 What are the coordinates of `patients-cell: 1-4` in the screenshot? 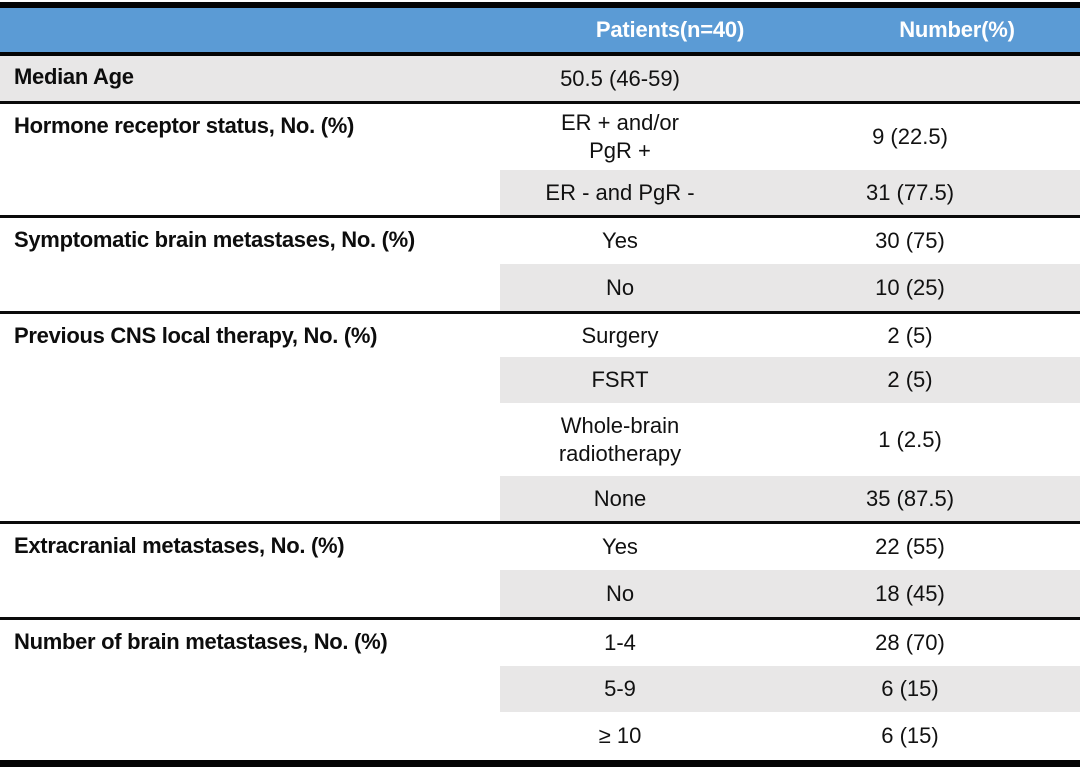 It's located at (620, 642).